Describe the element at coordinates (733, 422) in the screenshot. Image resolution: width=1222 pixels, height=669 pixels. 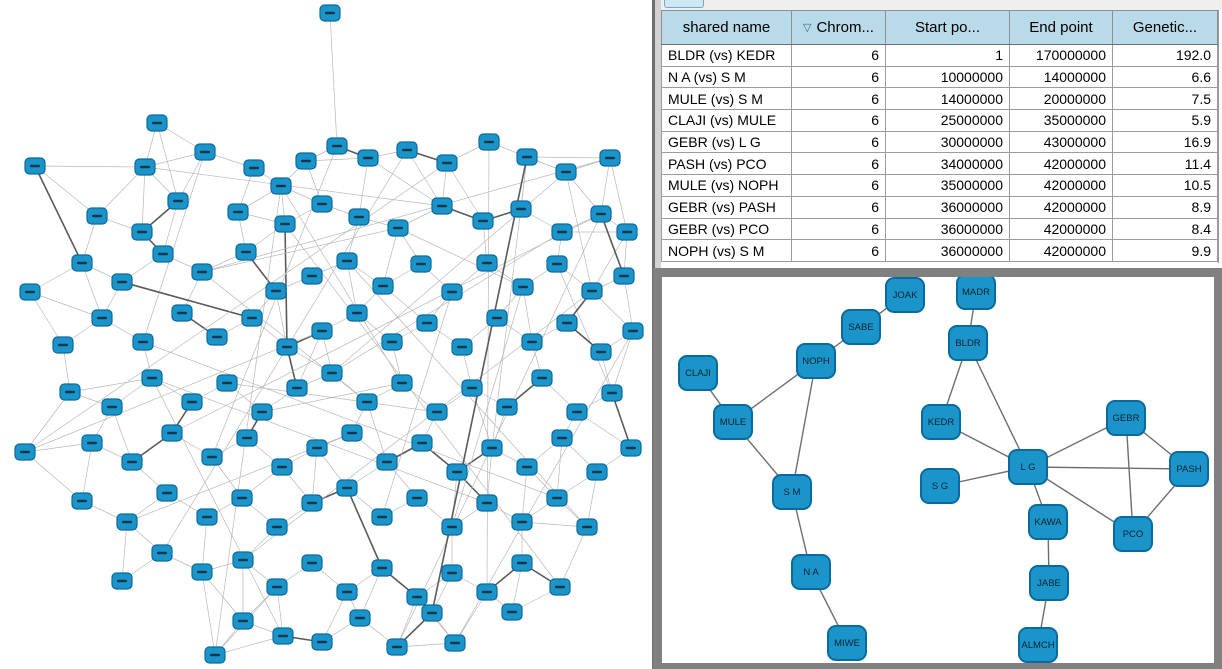
I see `detail-node-mule: MULE` at that location.